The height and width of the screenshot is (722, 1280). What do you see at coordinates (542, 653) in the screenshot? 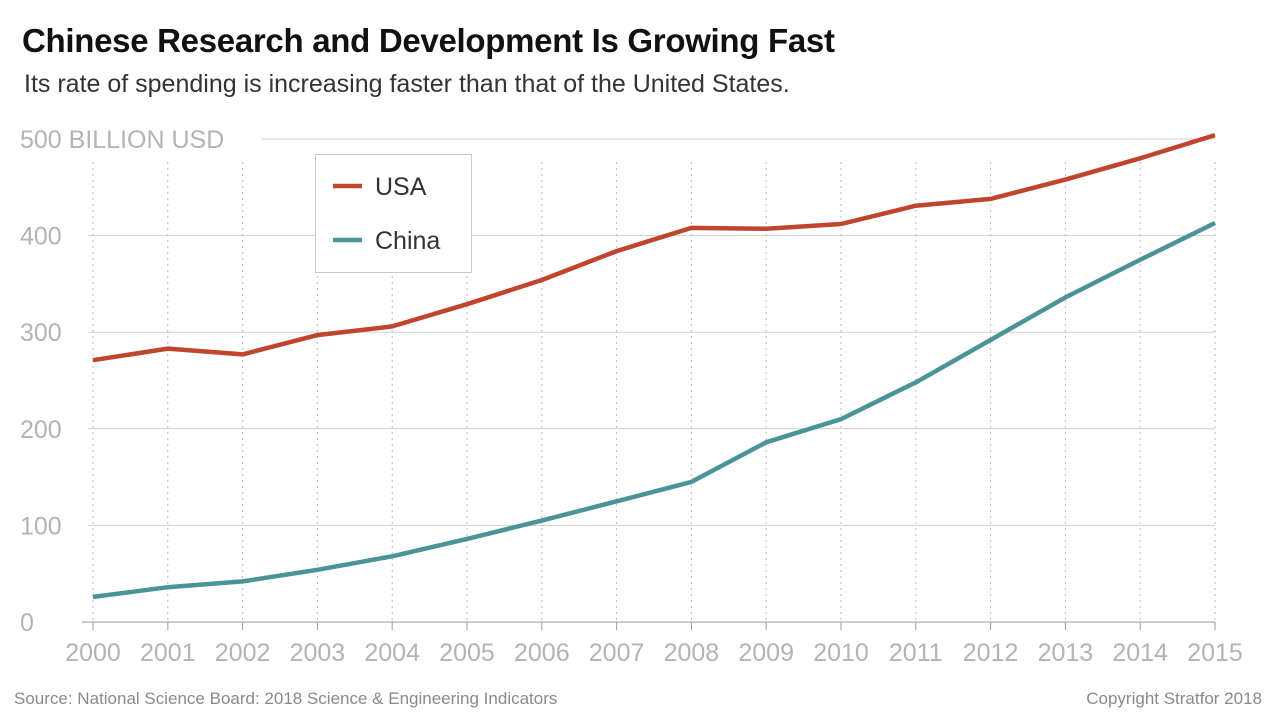
I see `x-tick-label: 2006` at bounding box center [542, 653].